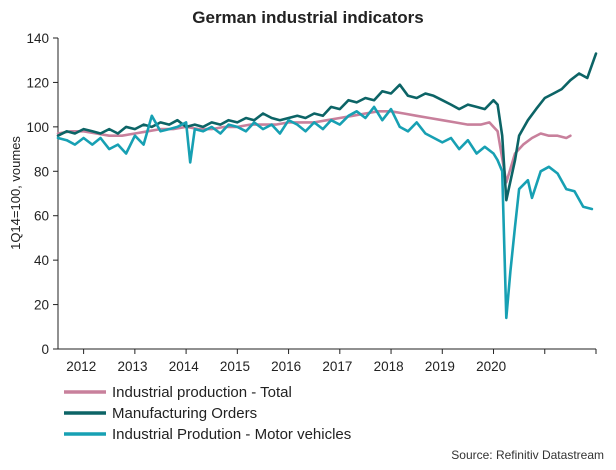 This screenshot has height=470, width=616. Describe the element at coordinates (491, 366) in the screenshot. I see `x-tick-label: 2020` at that location.